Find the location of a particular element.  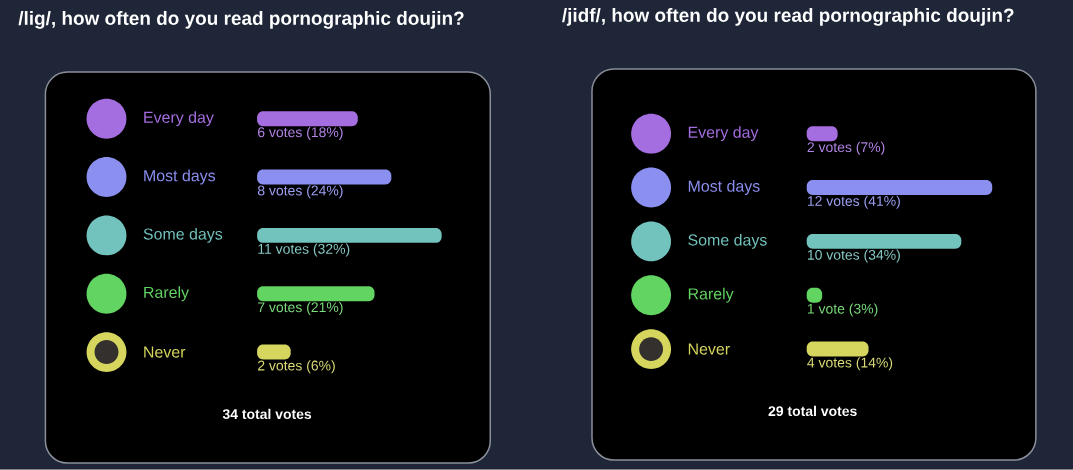

data-label: 7 votes (21%) is located at coordinates (300, 309).